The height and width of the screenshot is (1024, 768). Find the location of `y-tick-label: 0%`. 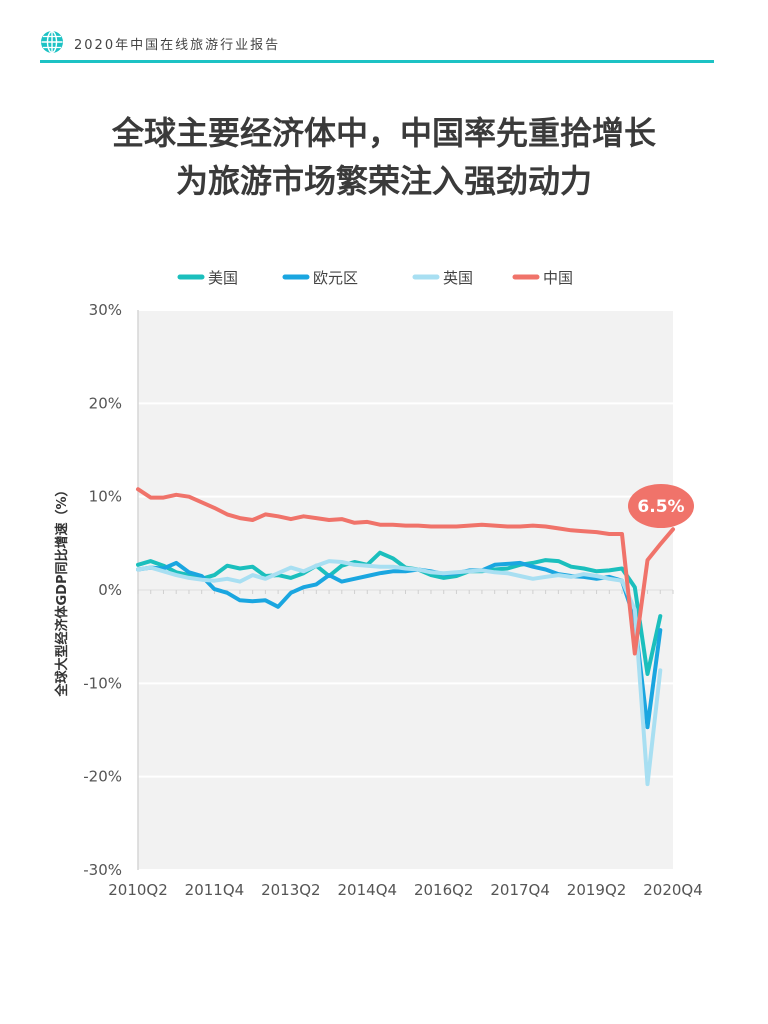

y-tick-label: 0% is located at coordinates (110, 590).